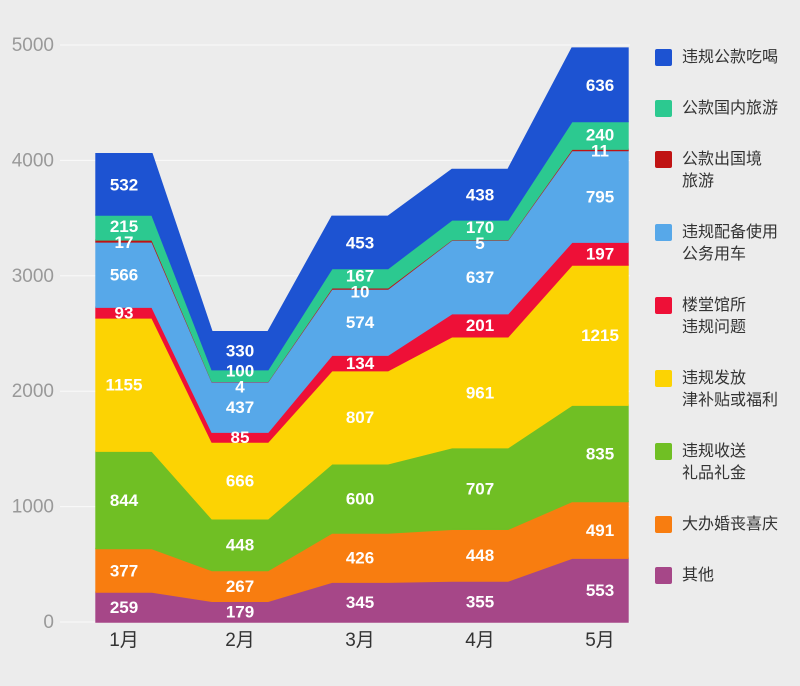 The height and width of the screenshot is (686, 800). What do you see at coordinates (600, 254) in the screenshot?
I see `data-label: 197` at bounding box center [600, 254].